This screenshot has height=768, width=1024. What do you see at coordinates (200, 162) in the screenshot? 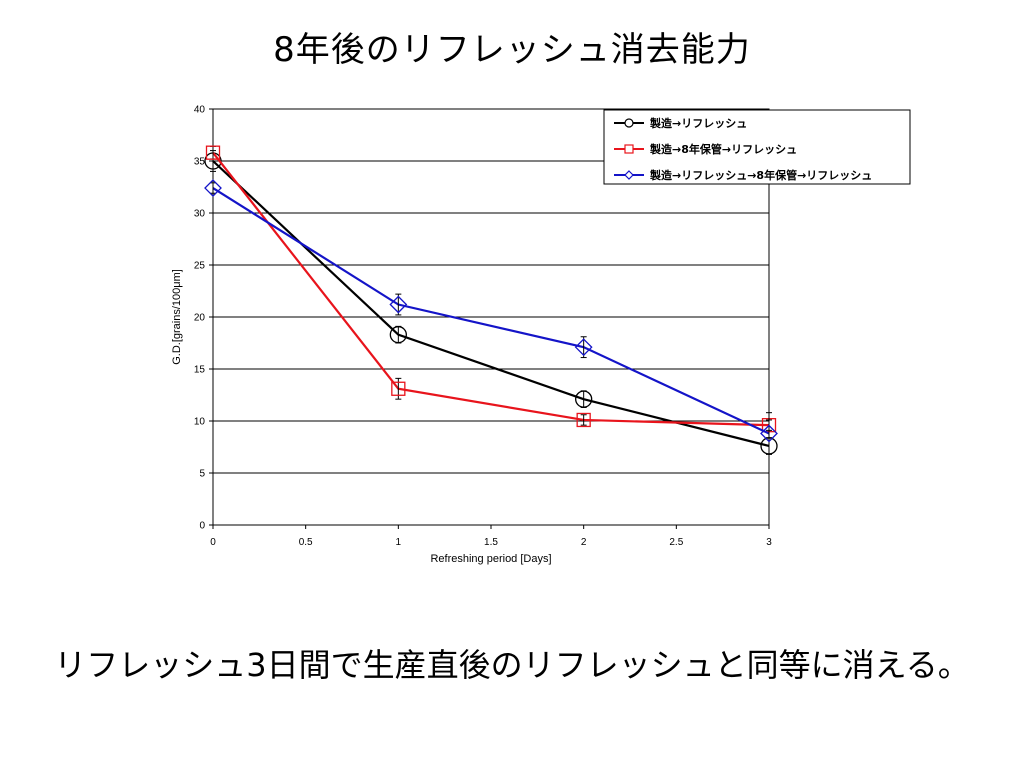
I see `y-tick-label: 35` at bounding box center [200, 162].